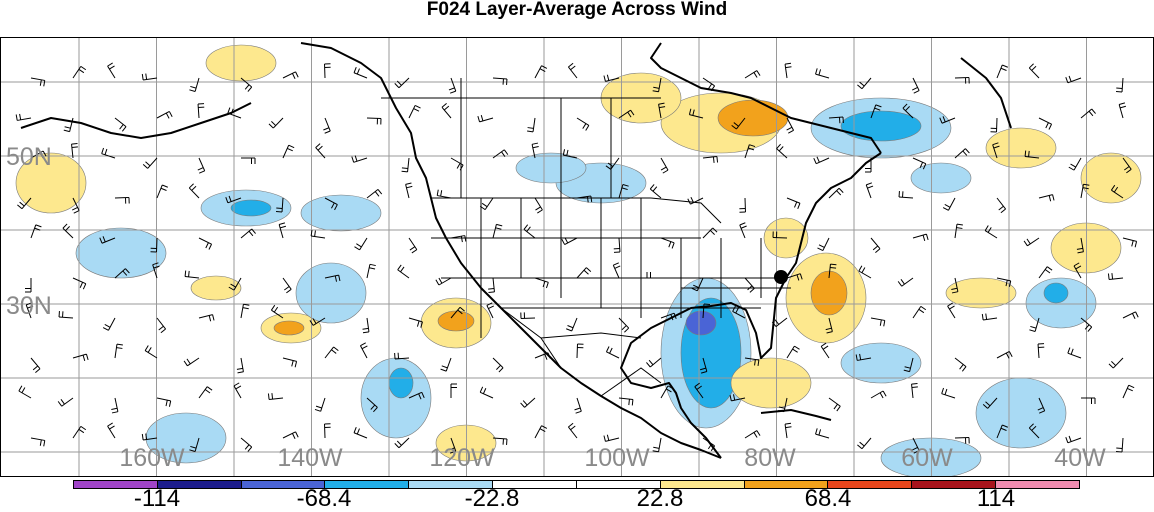 The width and height of the screenshot is (1154, 512). I want to click on lon-label-80w: 80W, so click(769, 458).